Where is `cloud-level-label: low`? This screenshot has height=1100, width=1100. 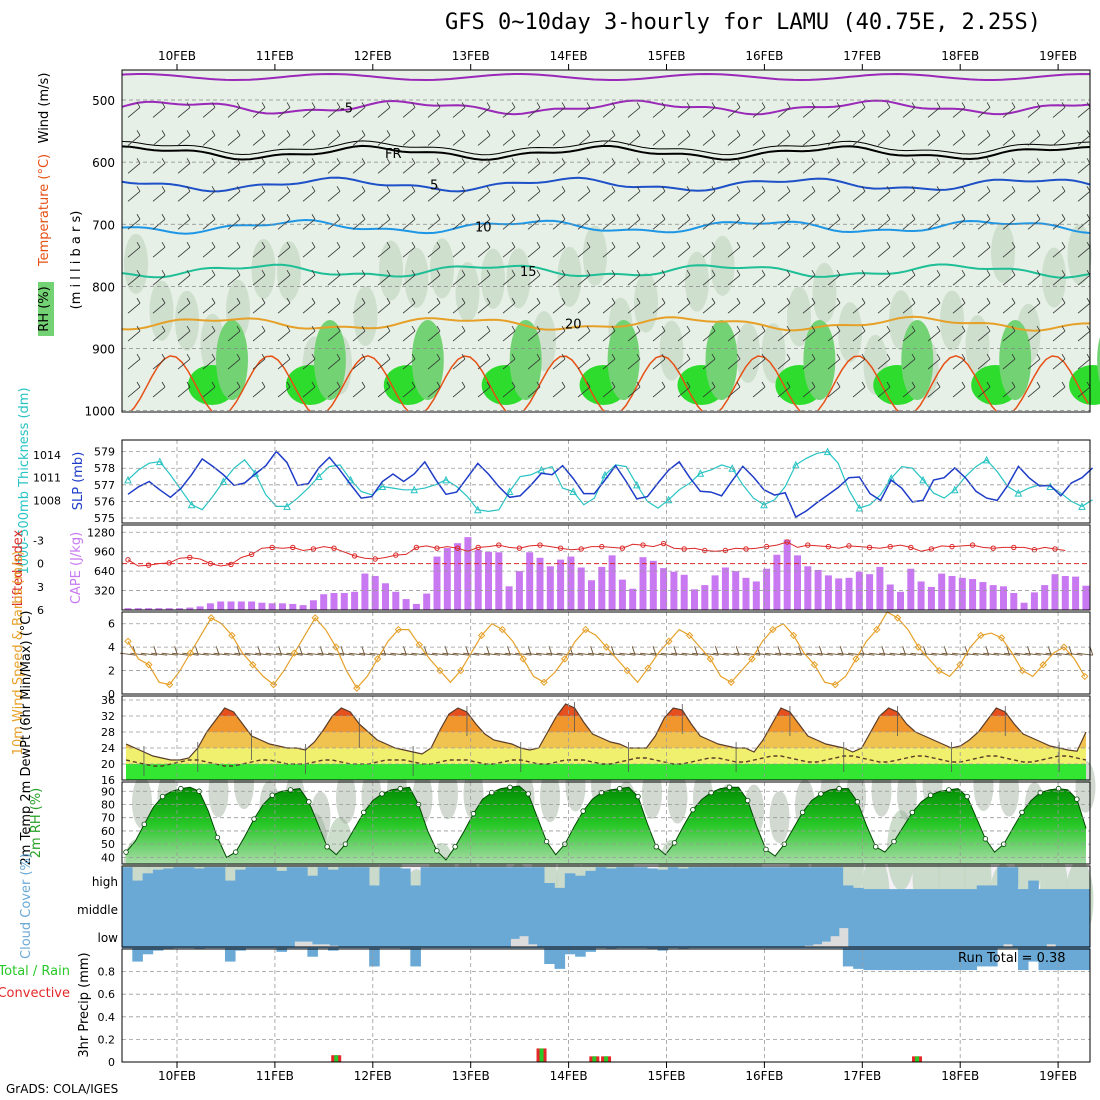 cloud-level-label: low is located at coordinates (108, 938).